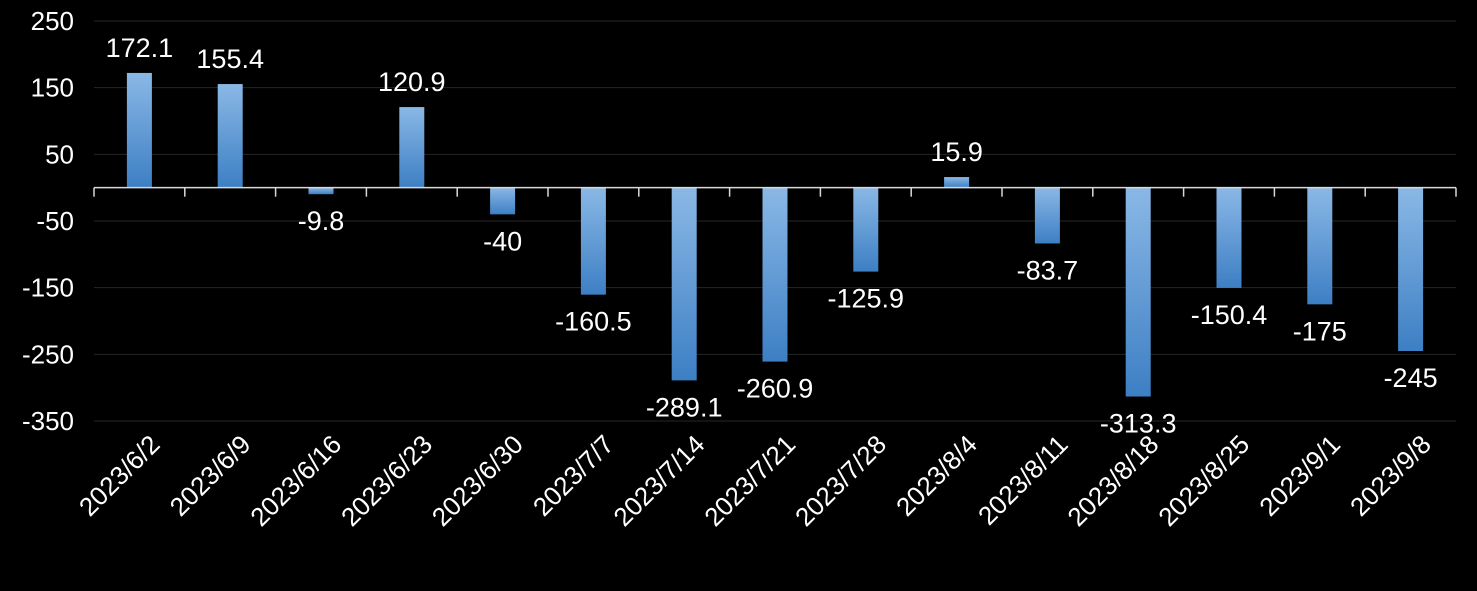 This screenshot has height=591, width=1477. Describe the element at coordinates (412, 82) in the screenshot. I see `data-label: 120.9` at that location.